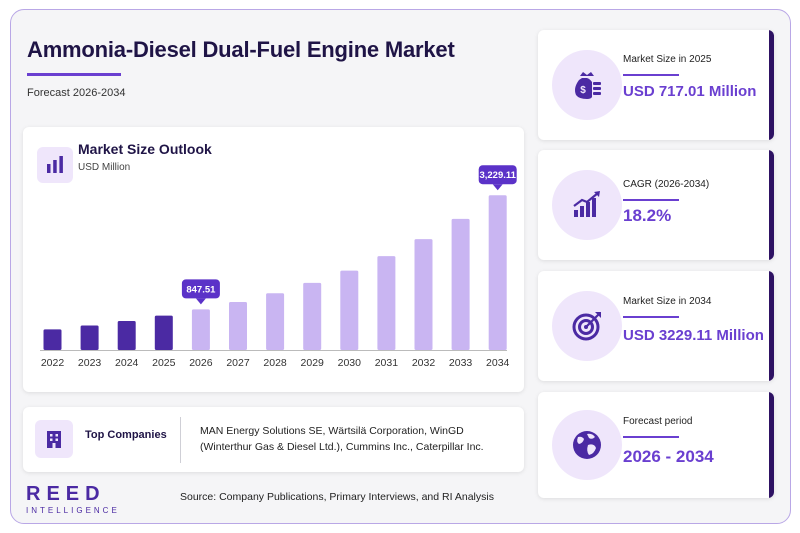  I want to click on stat-label: Forecast period, so click(658, 421).